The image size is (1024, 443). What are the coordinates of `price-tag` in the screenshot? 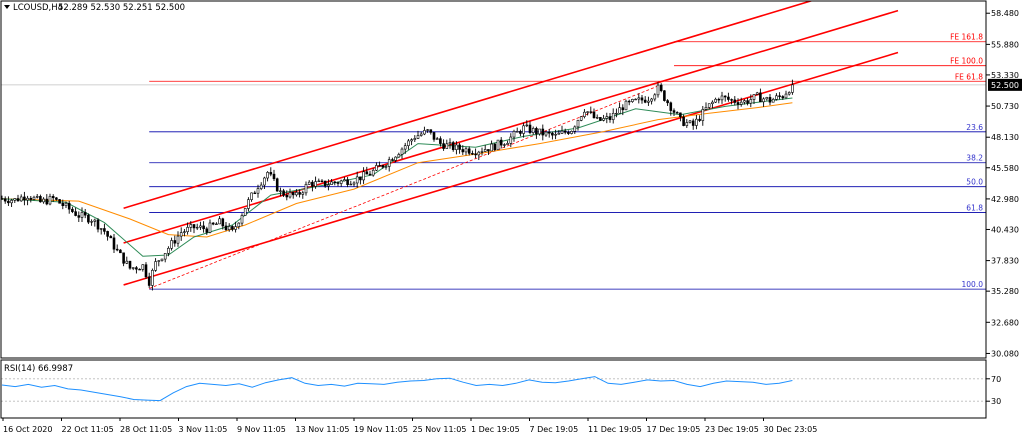 It's located at (1005, 84).